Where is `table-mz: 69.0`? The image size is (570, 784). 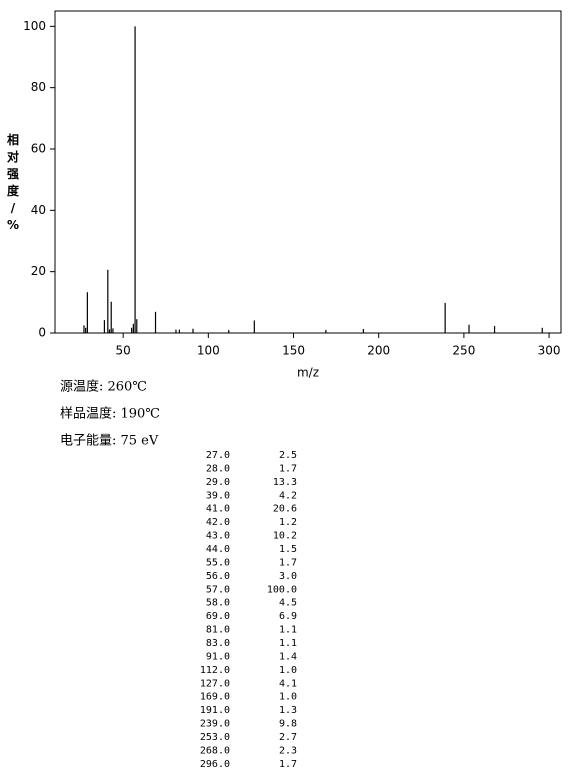
table-mz: 69.0 is located at coordinates (218, 616).